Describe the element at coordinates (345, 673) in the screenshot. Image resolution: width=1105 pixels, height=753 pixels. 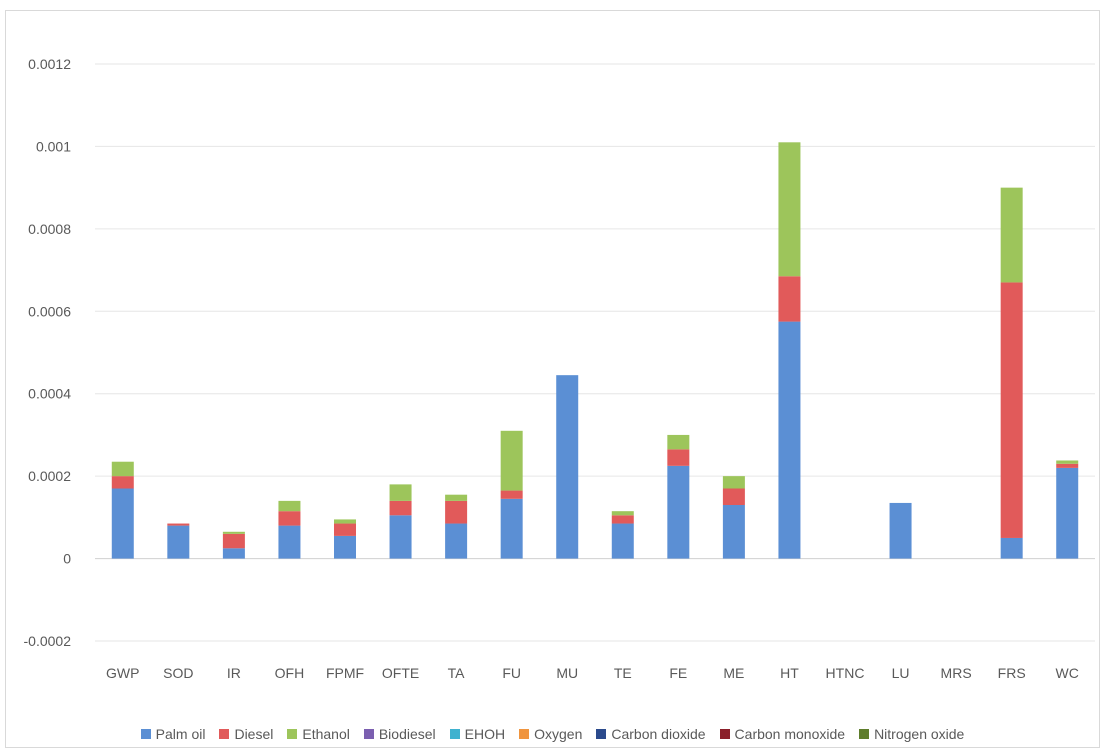
I see `x-category-label: FPMF` at that location.